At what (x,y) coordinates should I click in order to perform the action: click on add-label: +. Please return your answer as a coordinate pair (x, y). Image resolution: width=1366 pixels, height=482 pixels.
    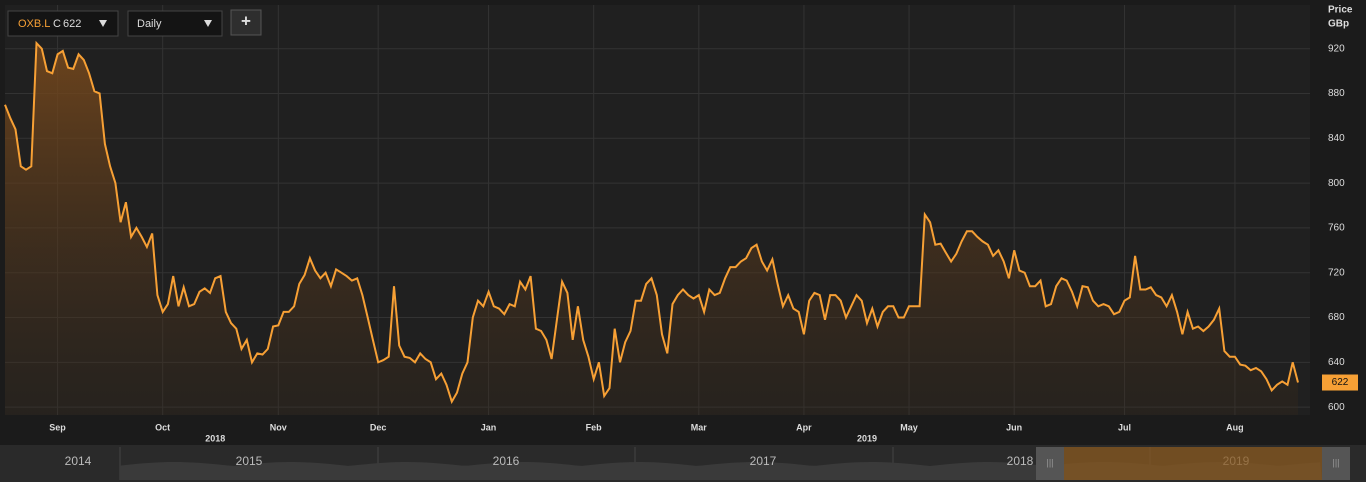
    Looking at the image, I should click on (246, 20).